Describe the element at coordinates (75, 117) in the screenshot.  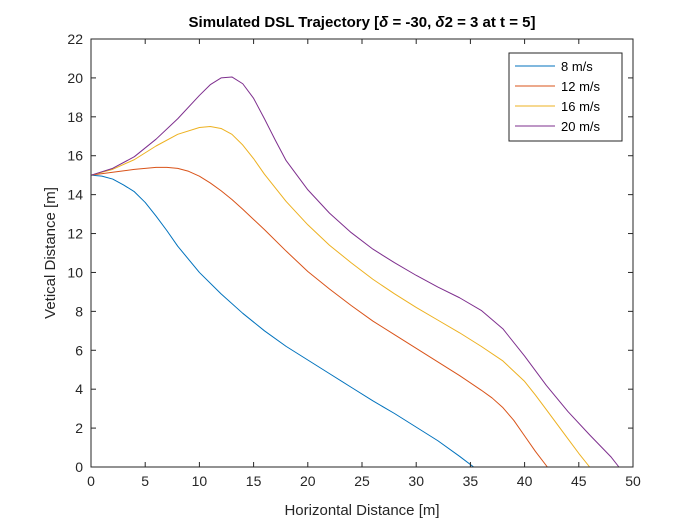
I see `y-tick-label: 18` at that location.